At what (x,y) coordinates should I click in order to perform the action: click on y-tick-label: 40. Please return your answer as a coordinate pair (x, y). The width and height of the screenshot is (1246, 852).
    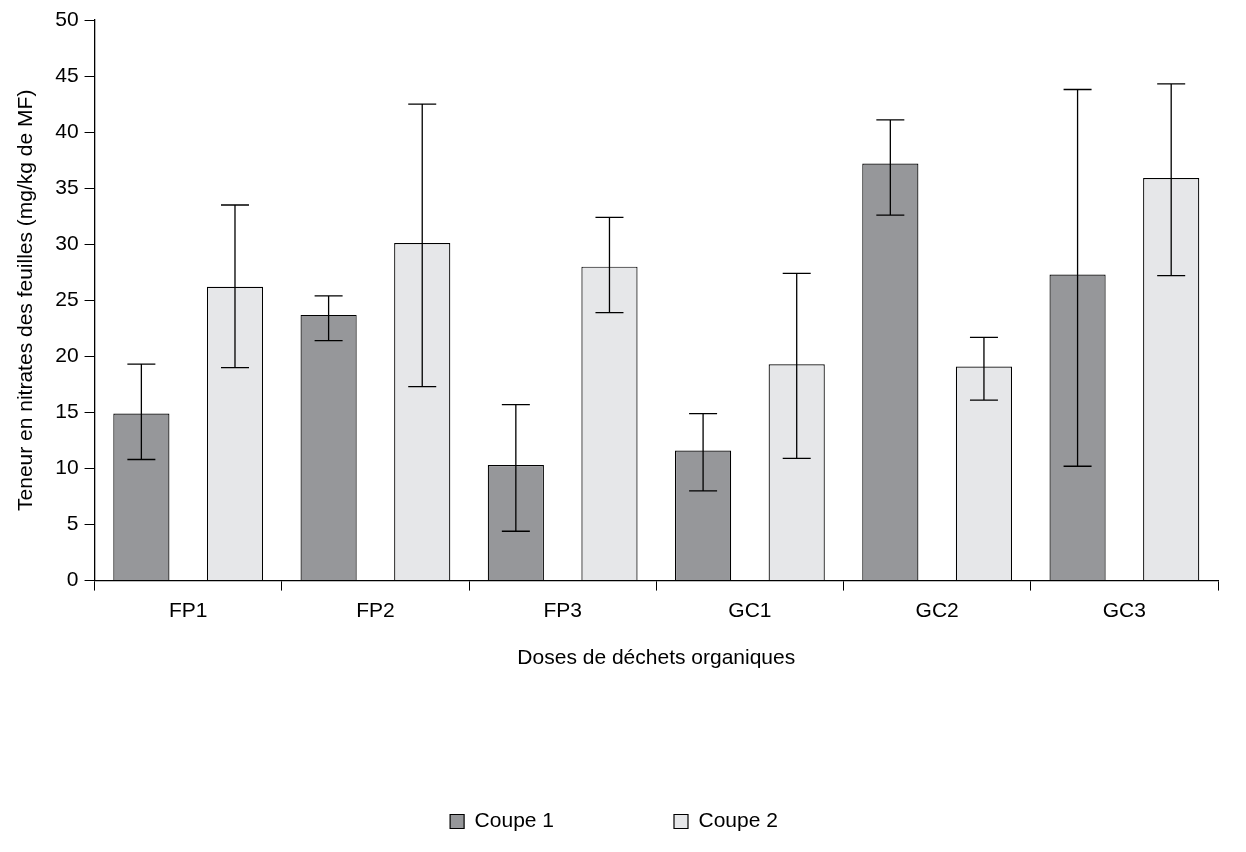
    Looking at the image, I should click on (67, 130).